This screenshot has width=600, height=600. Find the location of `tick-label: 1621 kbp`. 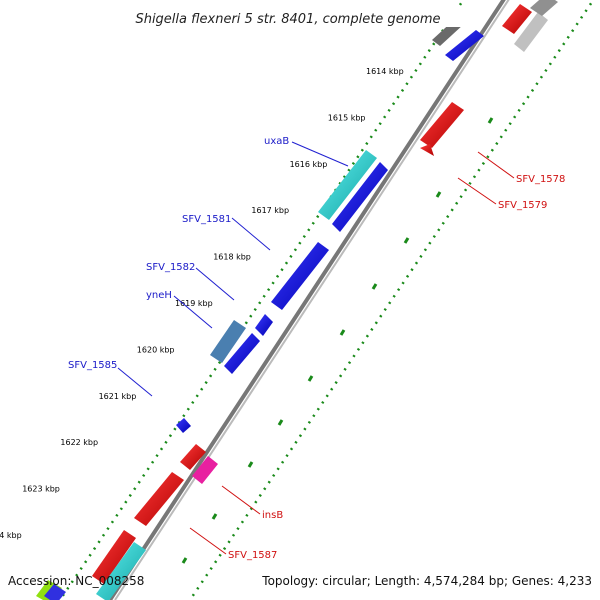

tick-label: 1621 kbp is located at coordinates (118, 396).